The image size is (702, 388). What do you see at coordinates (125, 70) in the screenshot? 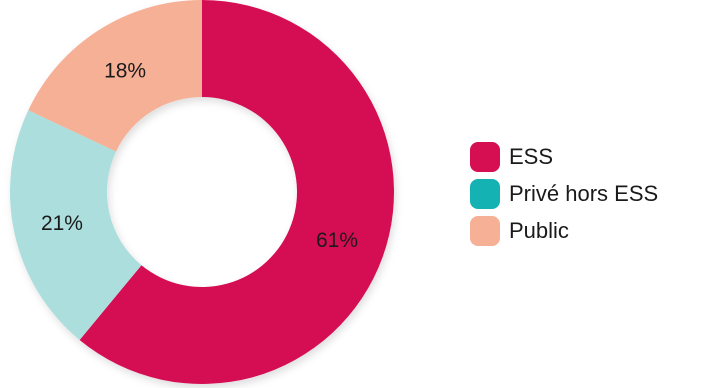
I see `slice-label-public: 18%` at bounding box center [125, 70].